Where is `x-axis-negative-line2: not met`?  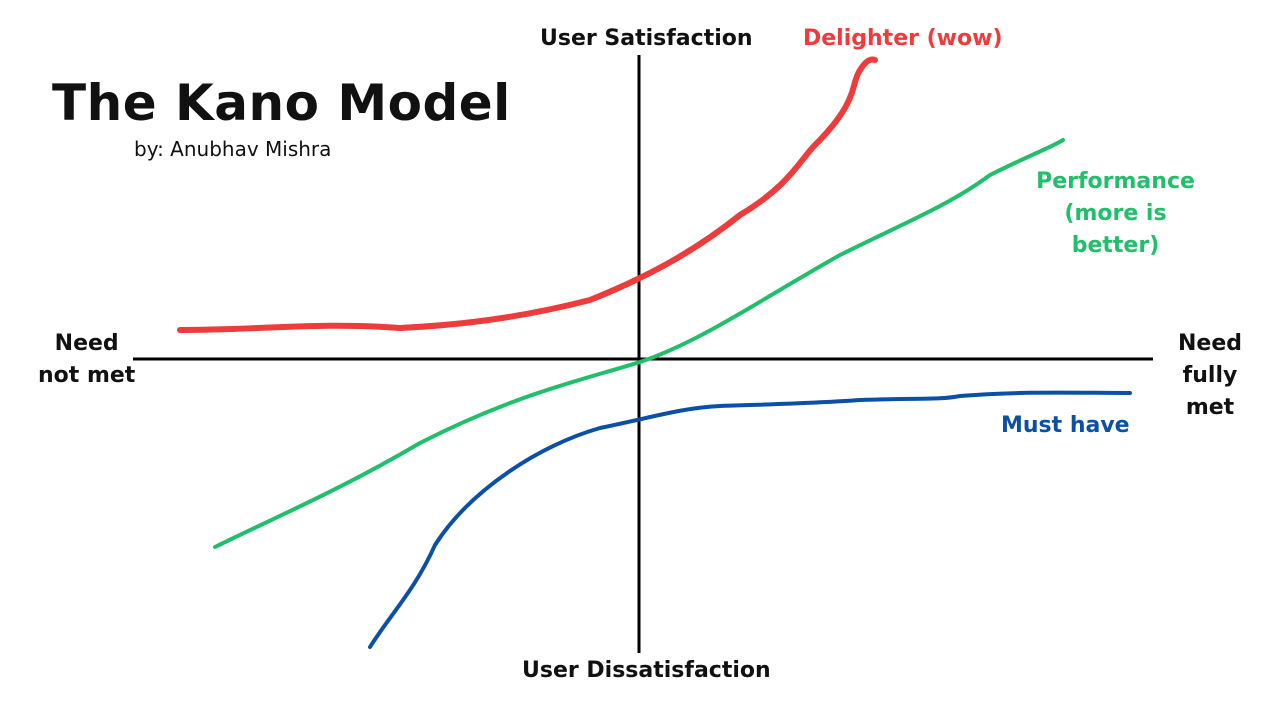 x-axis-negative-line2: not met is located at coordinates (87, 375).